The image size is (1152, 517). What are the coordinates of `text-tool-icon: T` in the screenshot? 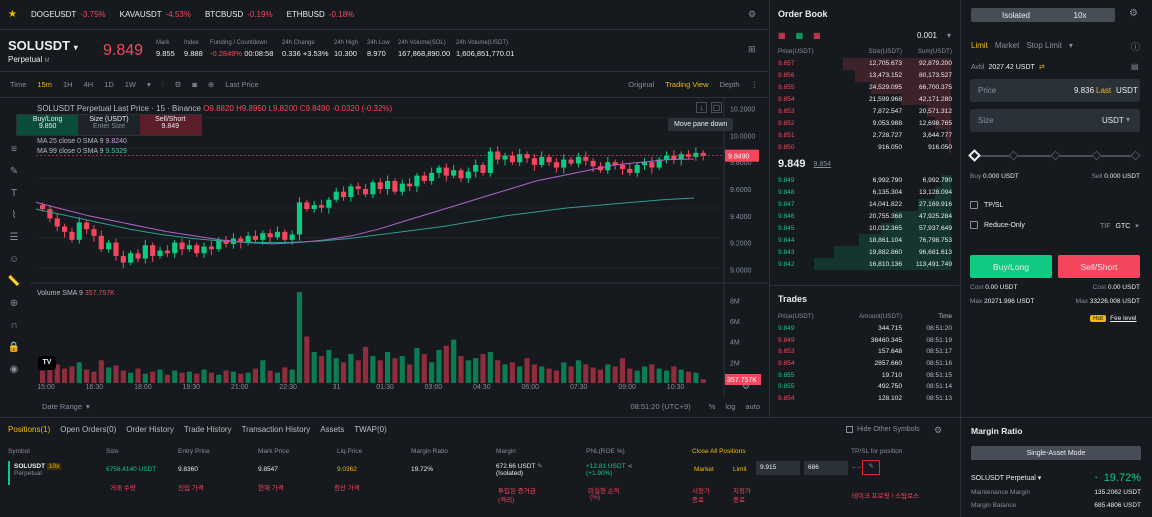 It's located at (14, 193).